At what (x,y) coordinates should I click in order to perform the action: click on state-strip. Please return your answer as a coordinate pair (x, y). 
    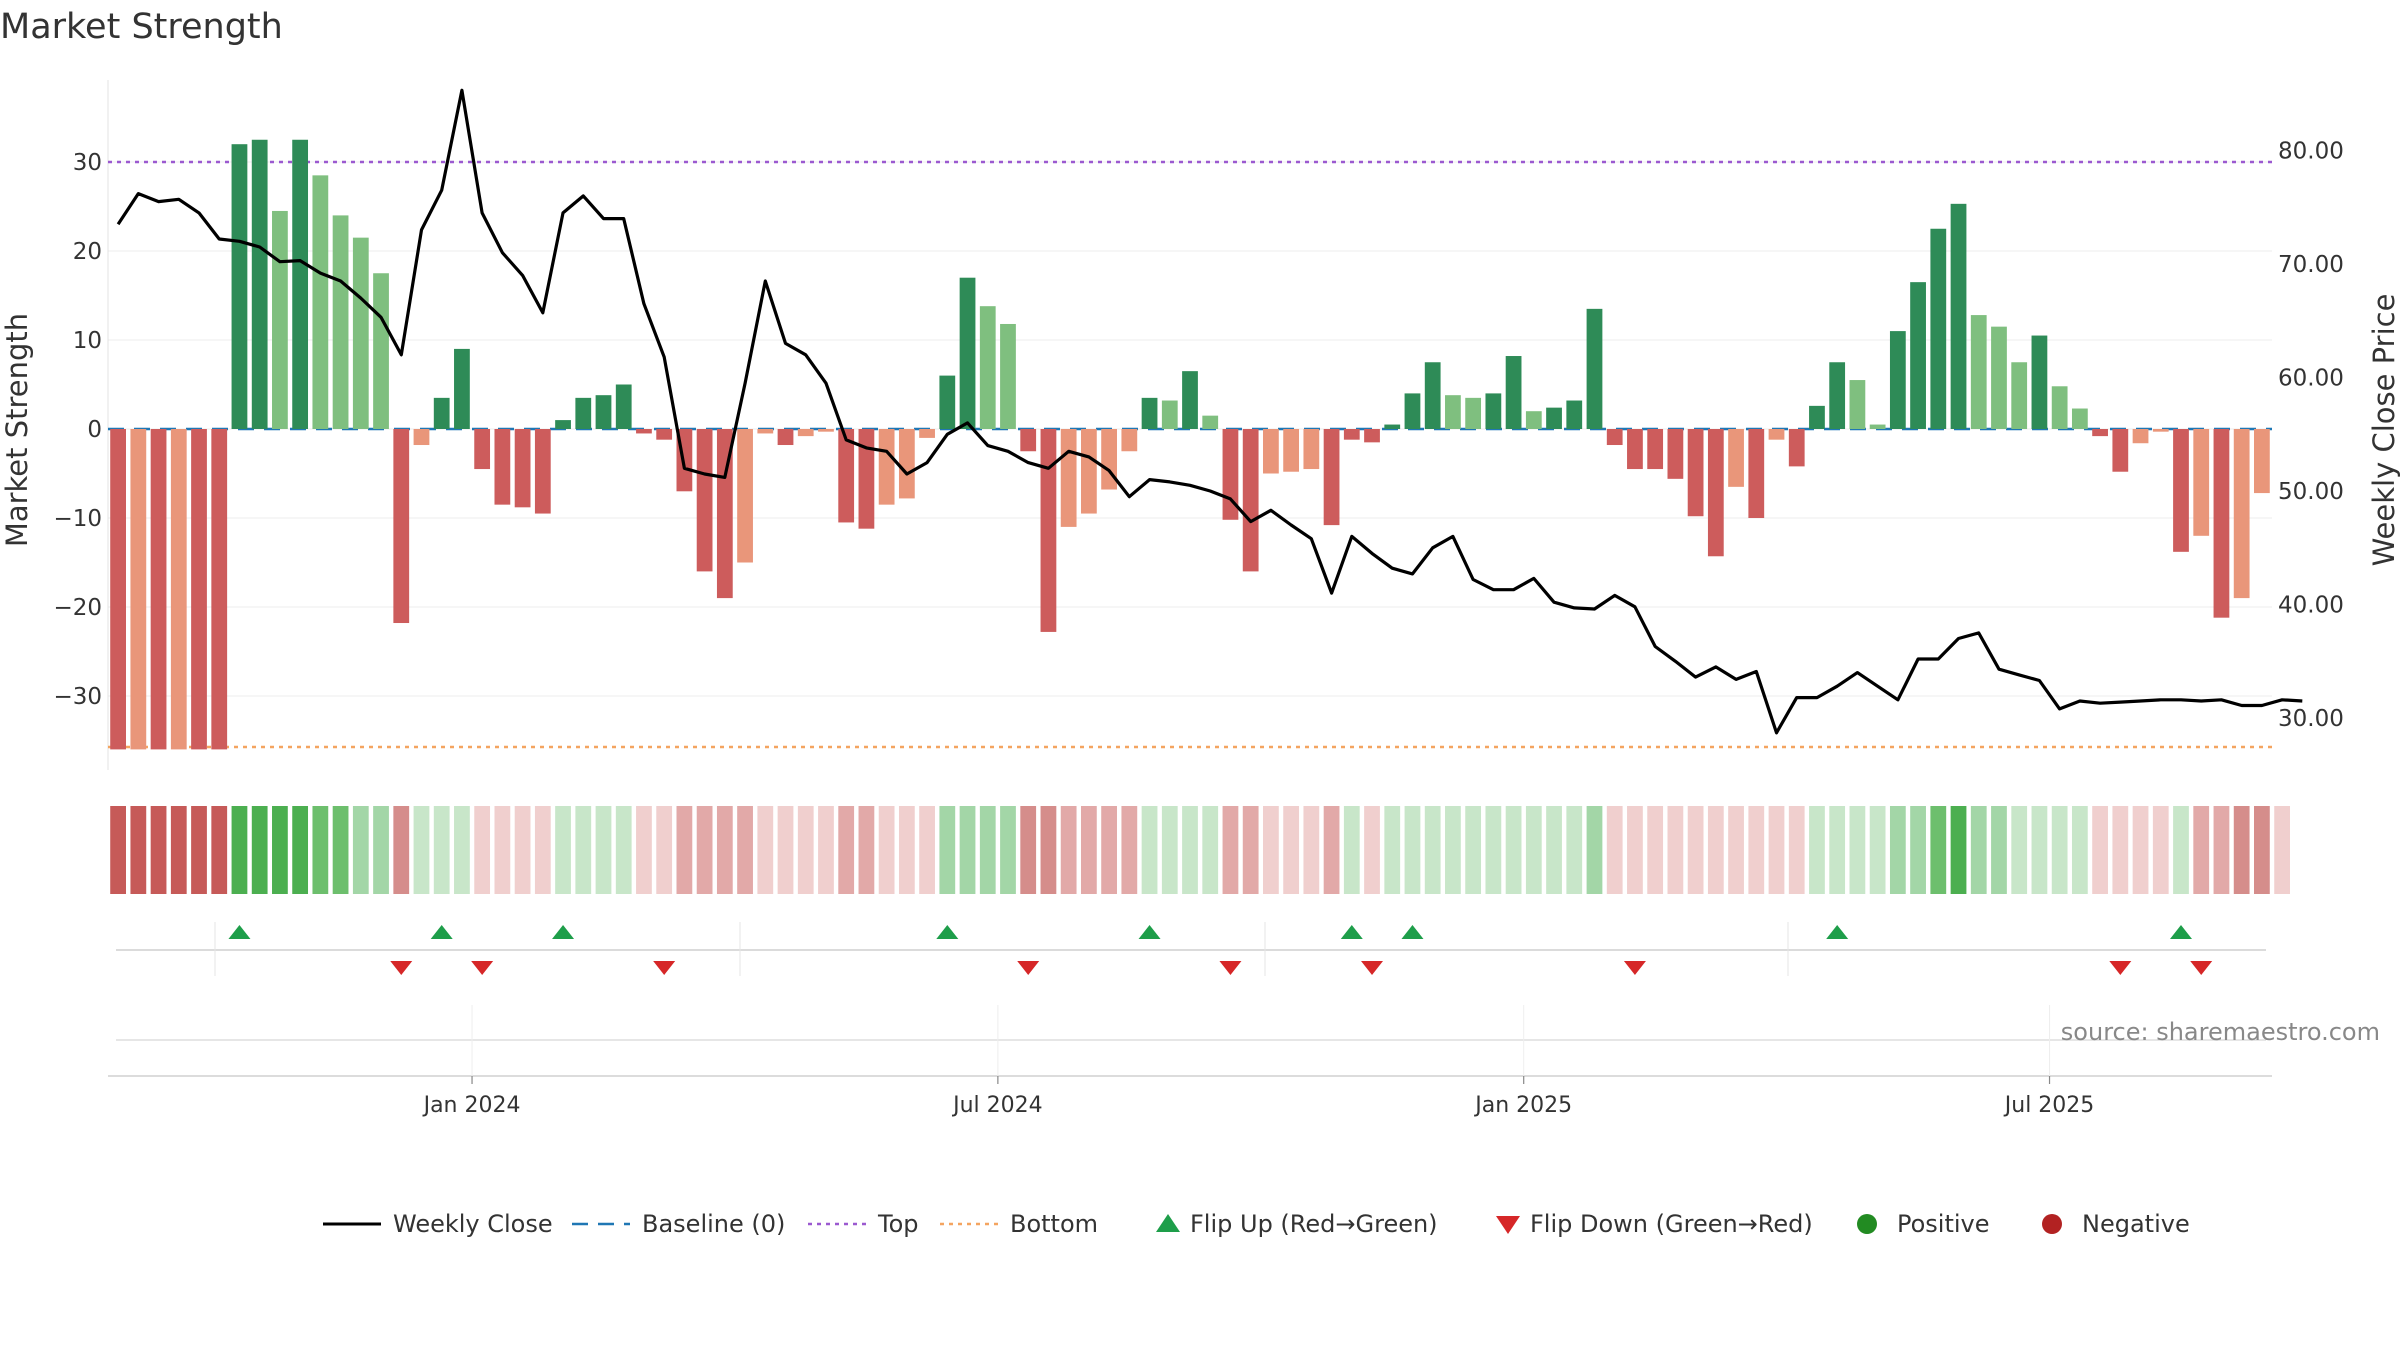
    Looking at the image, I should click on (1200, 850).